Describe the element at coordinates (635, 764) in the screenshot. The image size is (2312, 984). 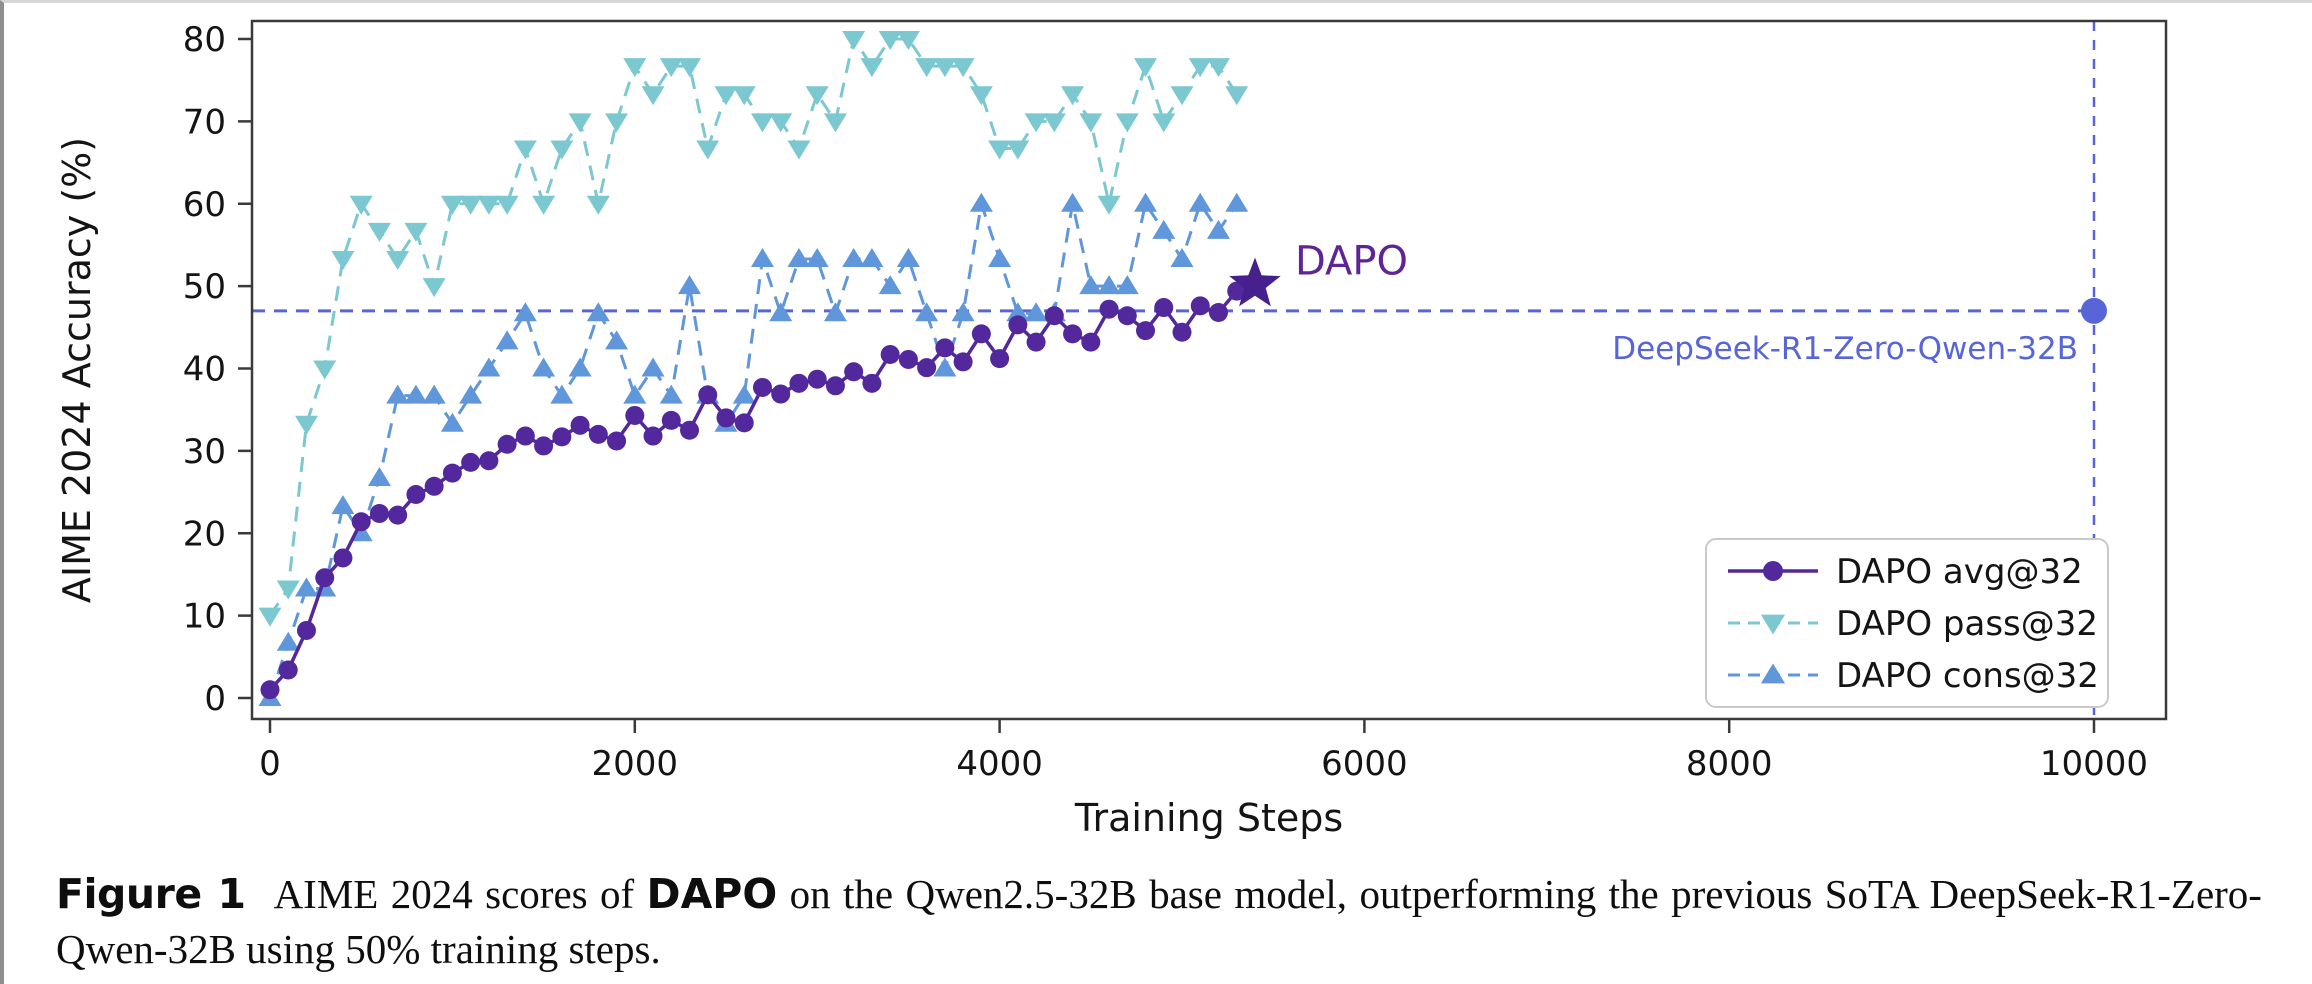
I see `x-tick-label: 2000` at that location.